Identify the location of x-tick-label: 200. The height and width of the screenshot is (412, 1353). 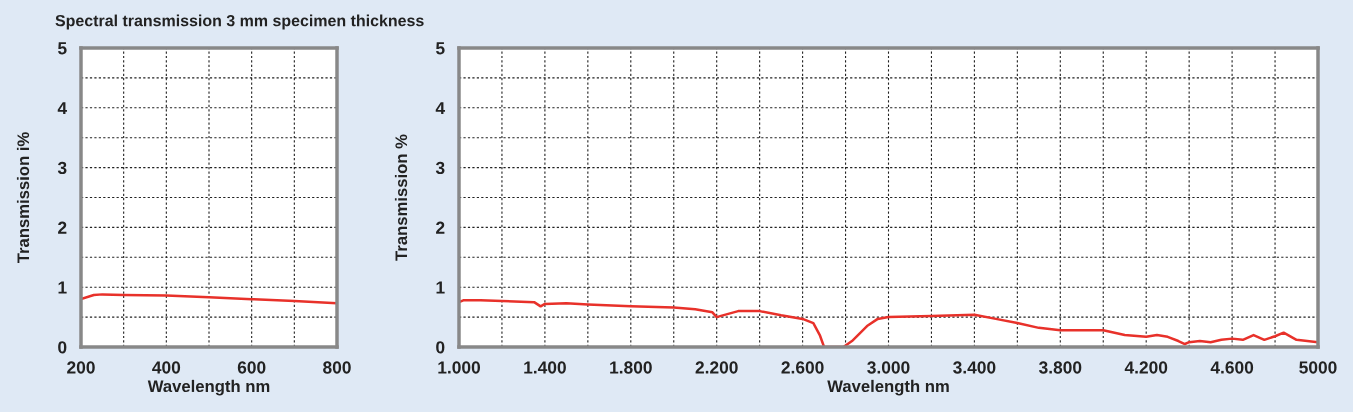
(81, 367).